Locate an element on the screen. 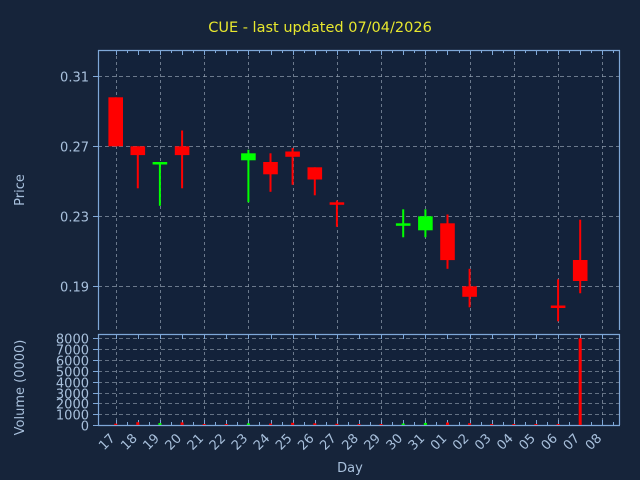  volume-tick-label: 5000 is located at coordinates (72, 373).